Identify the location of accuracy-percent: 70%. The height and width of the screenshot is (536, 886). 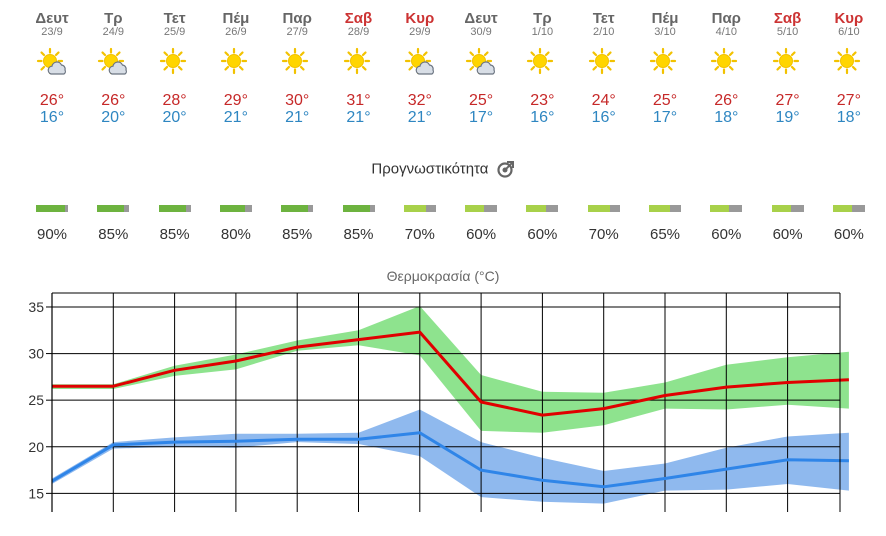
(603, 234).